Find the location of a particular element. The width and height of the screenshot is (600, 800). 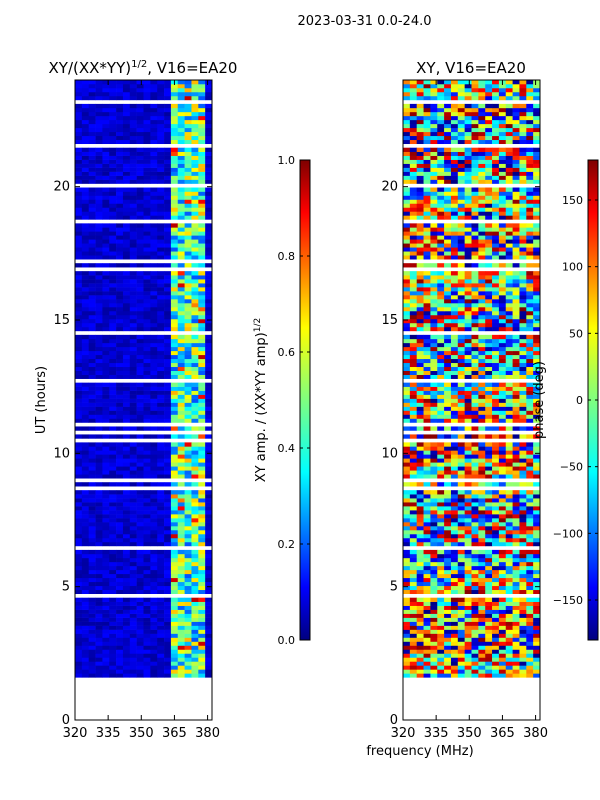

amplitude-colorbar is located at coordinates (305, 400).